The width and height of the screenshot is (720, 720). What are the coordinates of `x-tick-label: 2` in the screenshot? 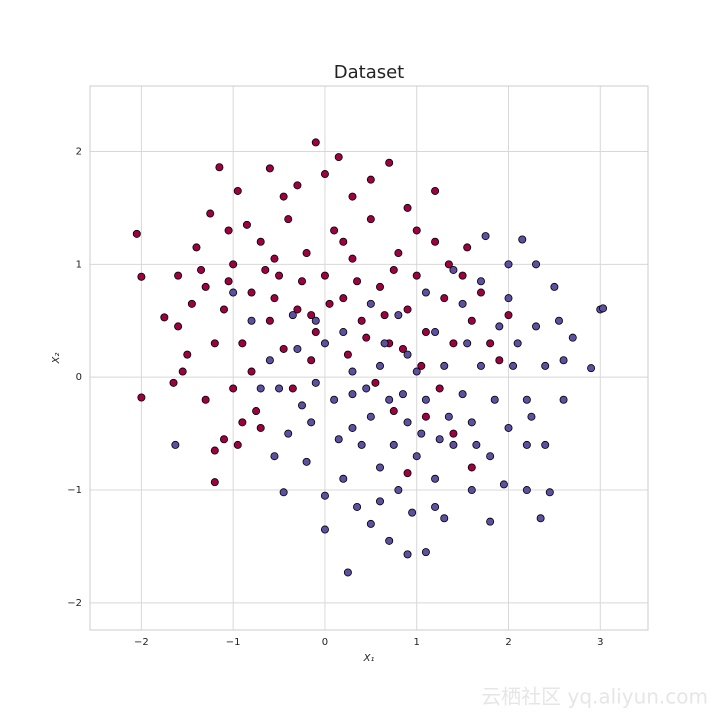 It's located at (508, 642).